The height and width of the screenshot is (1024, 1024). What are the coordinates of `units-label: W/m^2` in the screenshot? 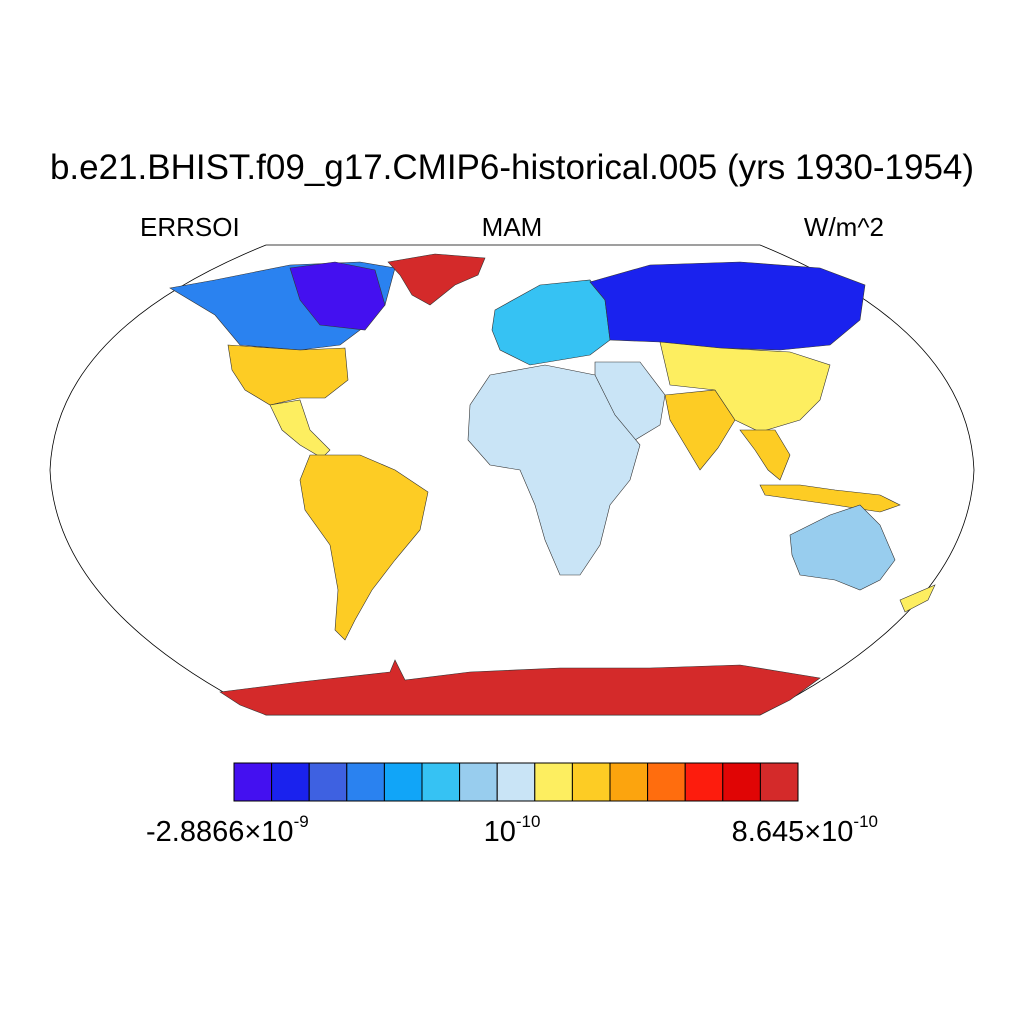 It's located at (843, 227).